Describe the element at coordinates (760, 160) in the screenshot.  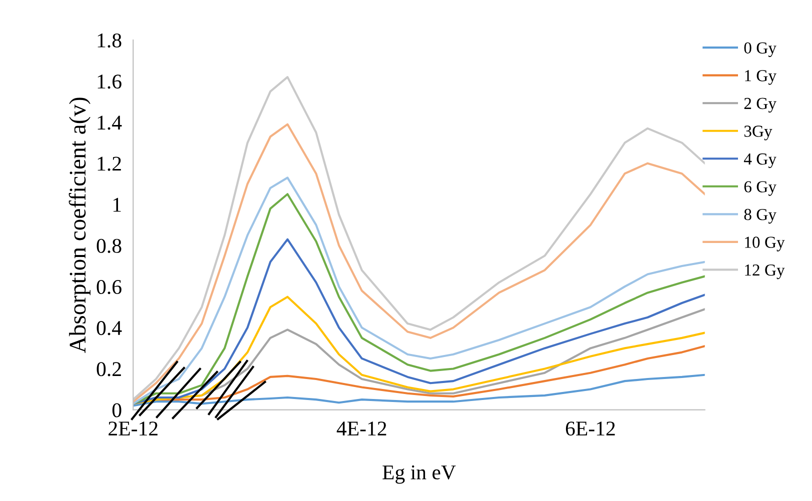
I see `legend-label: 4 Gy` at that location.